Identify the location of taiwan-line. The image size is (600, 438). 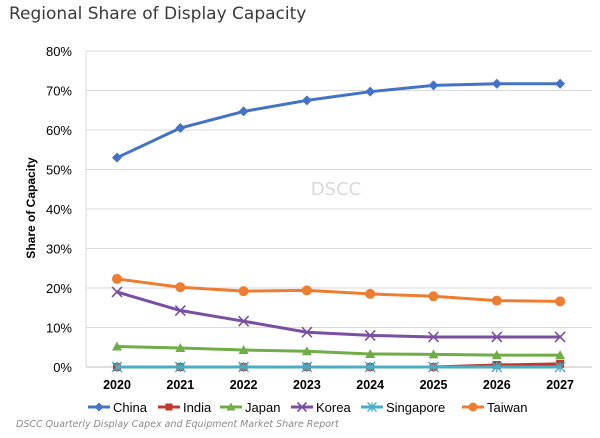
(338, 290).